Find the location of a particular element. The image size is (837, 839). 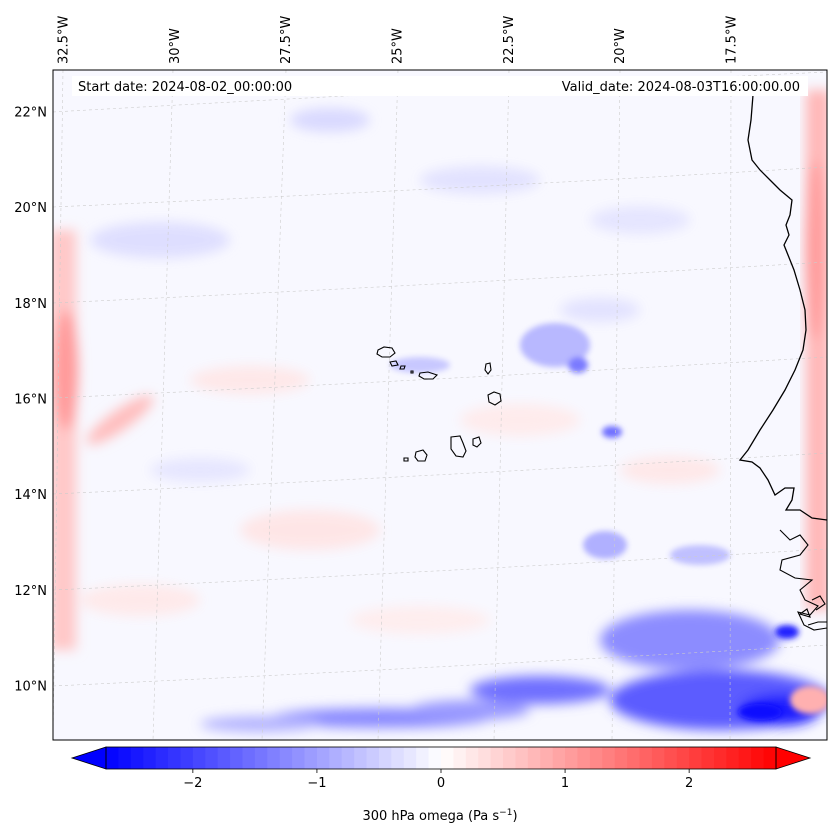

cape-verde-islands is located at coordinates (439, 404).